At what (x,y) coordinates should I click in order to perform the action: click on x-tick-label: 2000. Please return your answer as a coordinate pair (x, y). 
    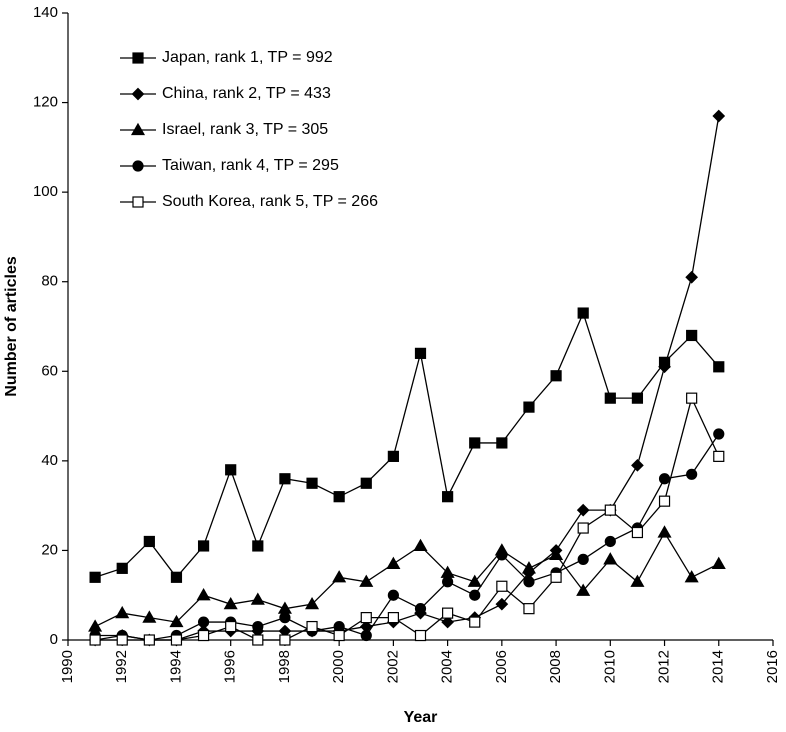
    Looking at the image, I should click on (338, 666).